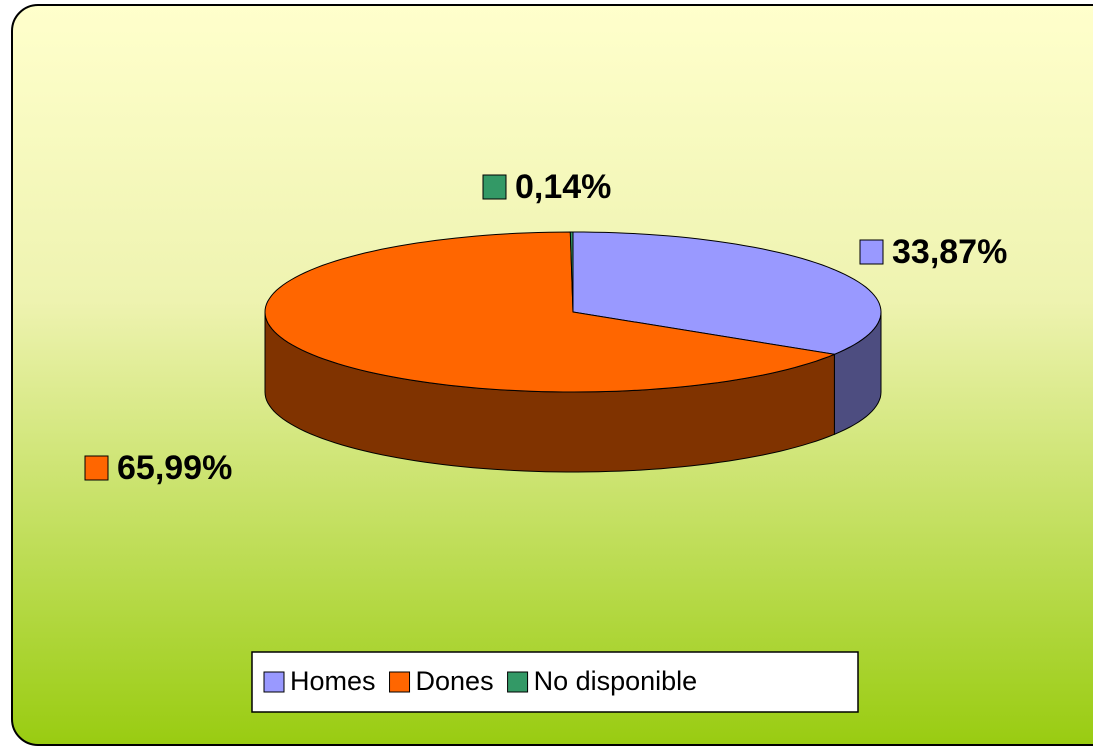  I want to click on legend: Homes Dones No disponible, so click(480, 681).